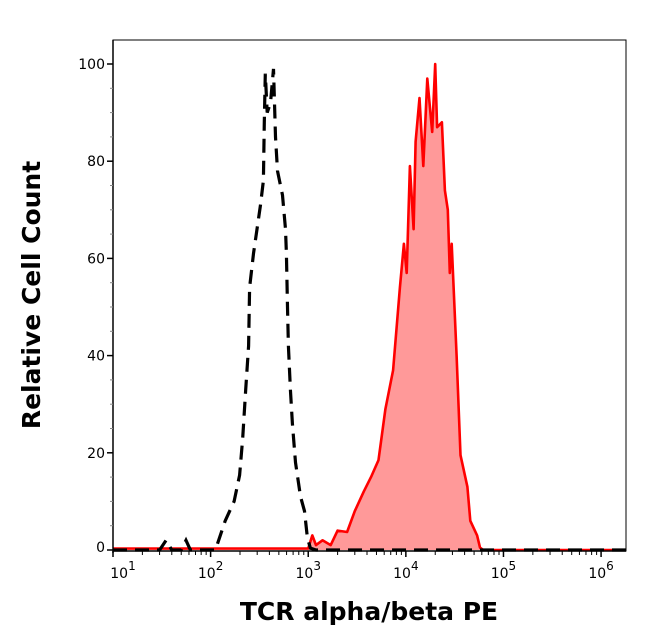 The image size is (646, 641). What do you see at coordinates (96, 357) in the screenshot?
I see `y-tick-label: 40` at bounding box center [96, 357].